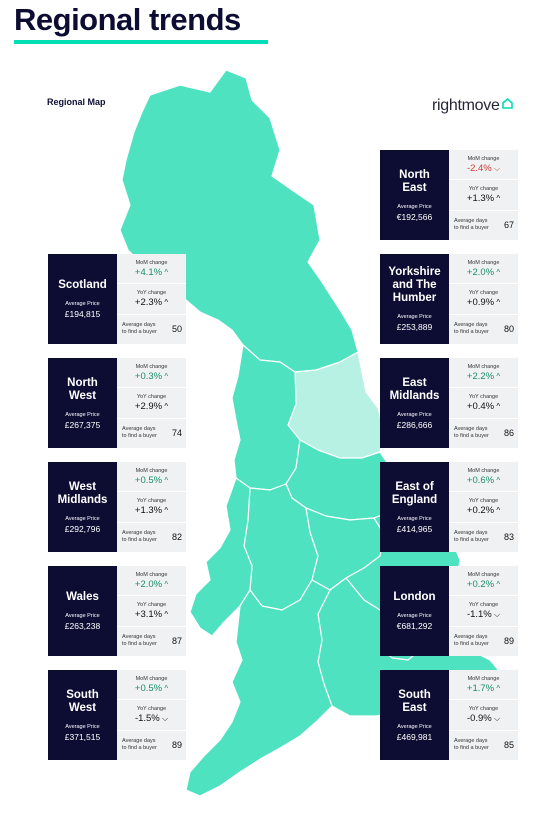  Describe the element at coordinates (82, 285) in the screenshot. I see `region-name: Scotland` at that location.